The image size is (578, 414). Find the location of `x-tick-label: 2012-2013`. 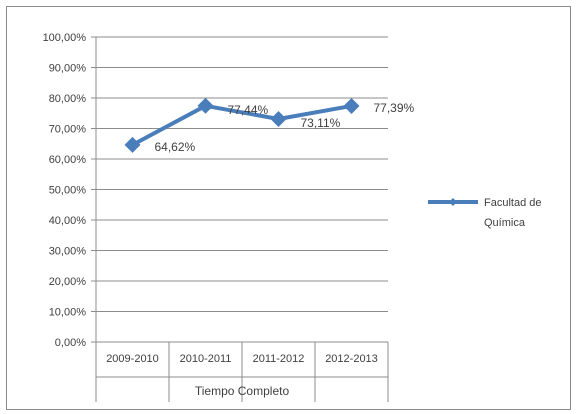

x-tick-label: 2012-2013 is located at coordinates (351, 359).